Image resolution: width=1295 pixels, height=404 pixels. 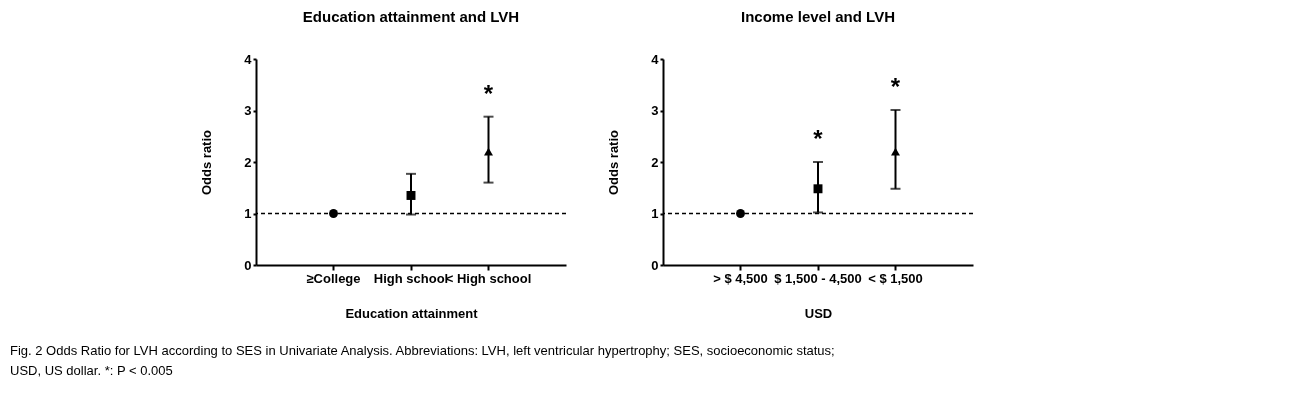 What do you see at coordinates (818, 313) in the screenshot?
I see `x-axis-title: USD` at bounding box center [818, 313].